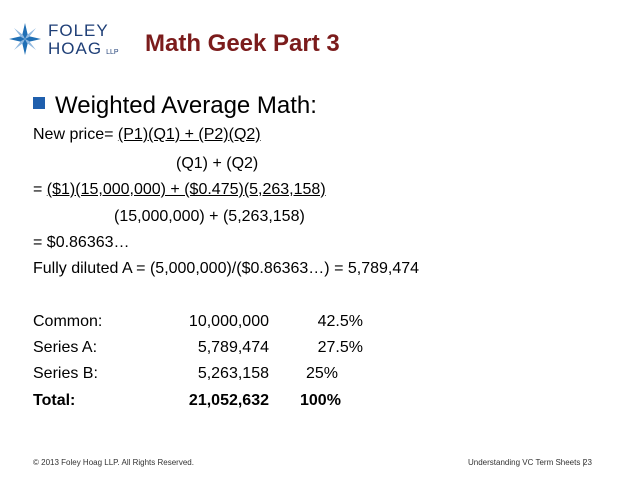 This screenshot has width=638, height=479. I want to click on logo-hoag-text: HOAG, so click(75, 48).